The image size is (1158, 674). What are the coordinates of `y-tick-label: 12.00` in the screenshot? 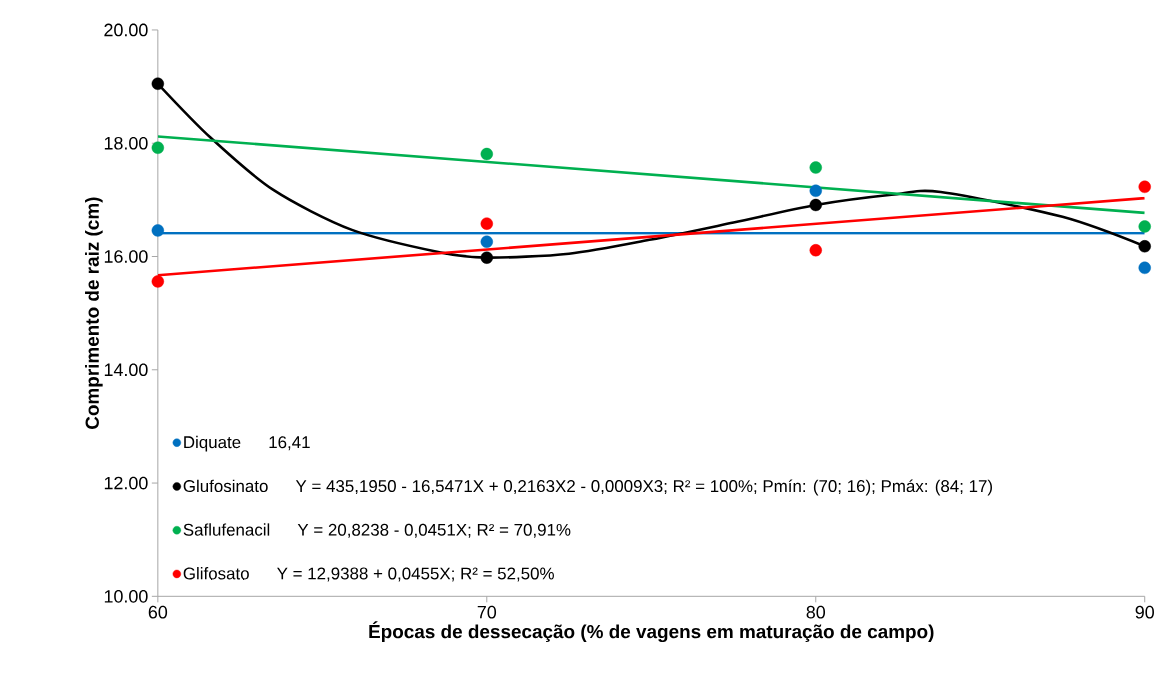 It's located at (126, 483).